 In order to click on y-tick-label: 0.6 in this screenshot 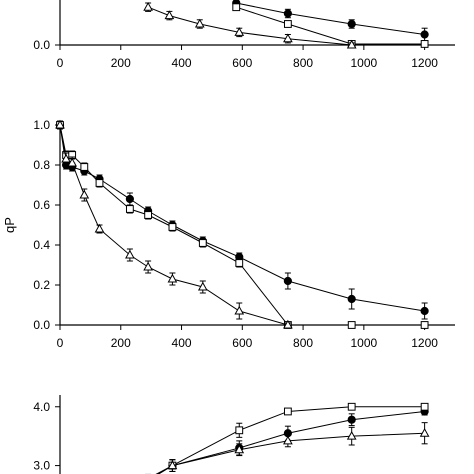, I will do `click(41, 205)`.